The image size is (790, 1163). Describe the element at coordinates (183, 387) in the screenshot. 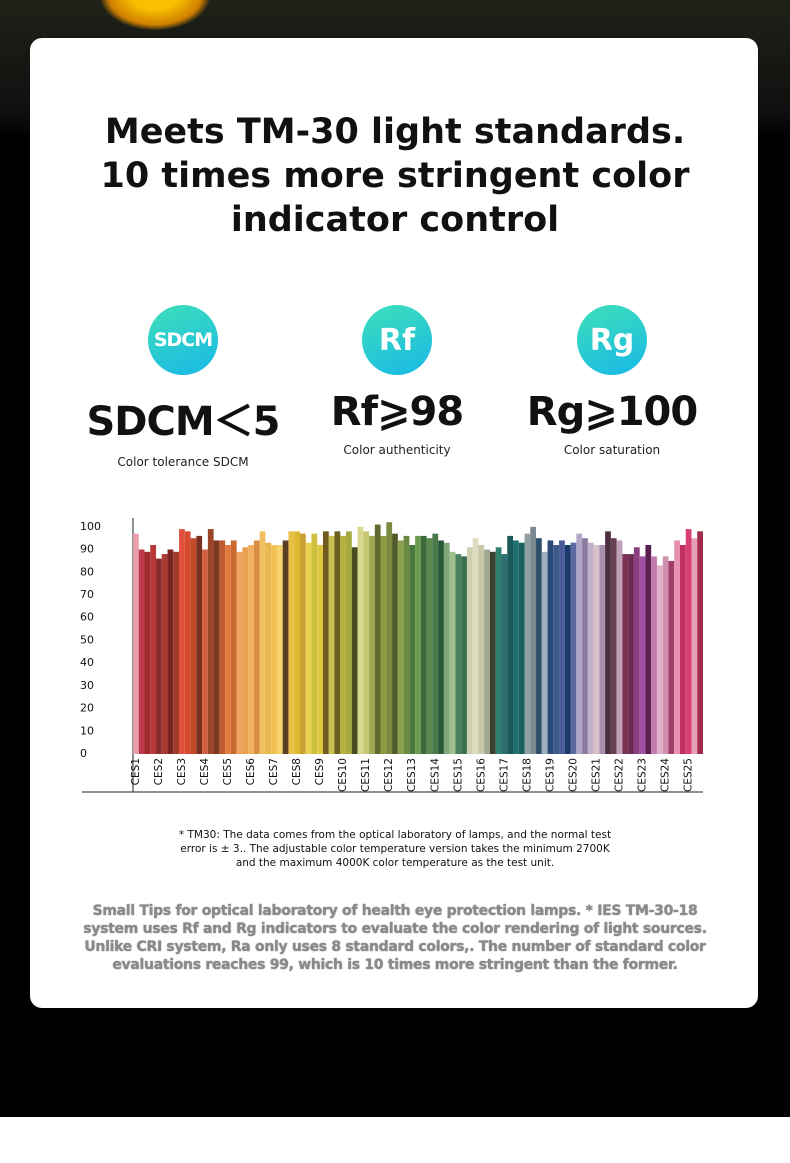

I see `metric: SDCM SDCM＜5 Color tolerance SDCM` at that location.